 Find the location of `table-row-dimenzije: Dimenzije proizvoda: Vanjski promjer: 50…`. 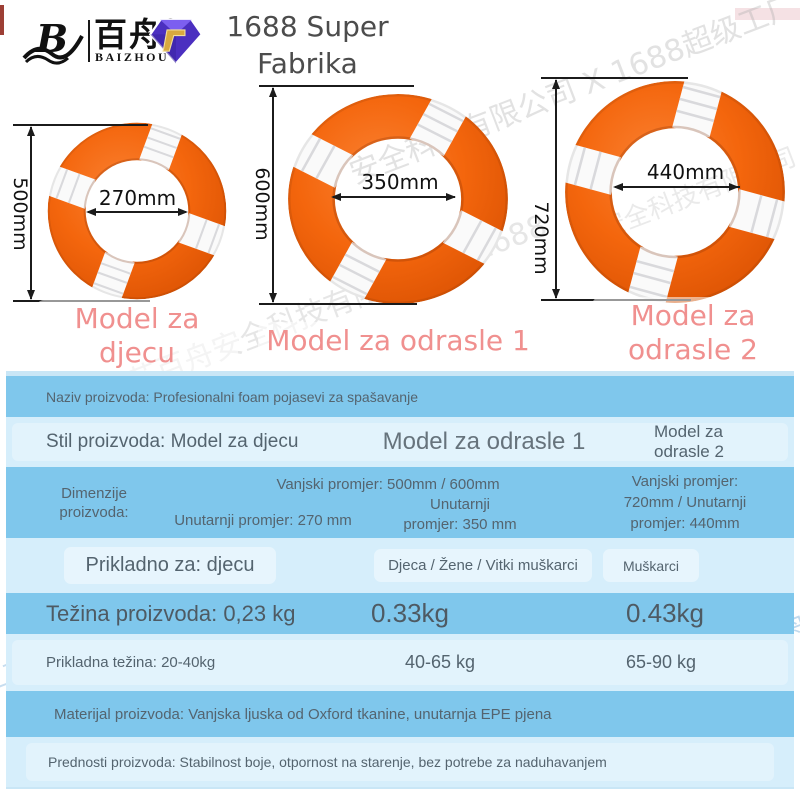

table-row-dimenzije: Dimenzije proizvoda: Vanjski promjer: 50… is located at coordinates (400, 502).